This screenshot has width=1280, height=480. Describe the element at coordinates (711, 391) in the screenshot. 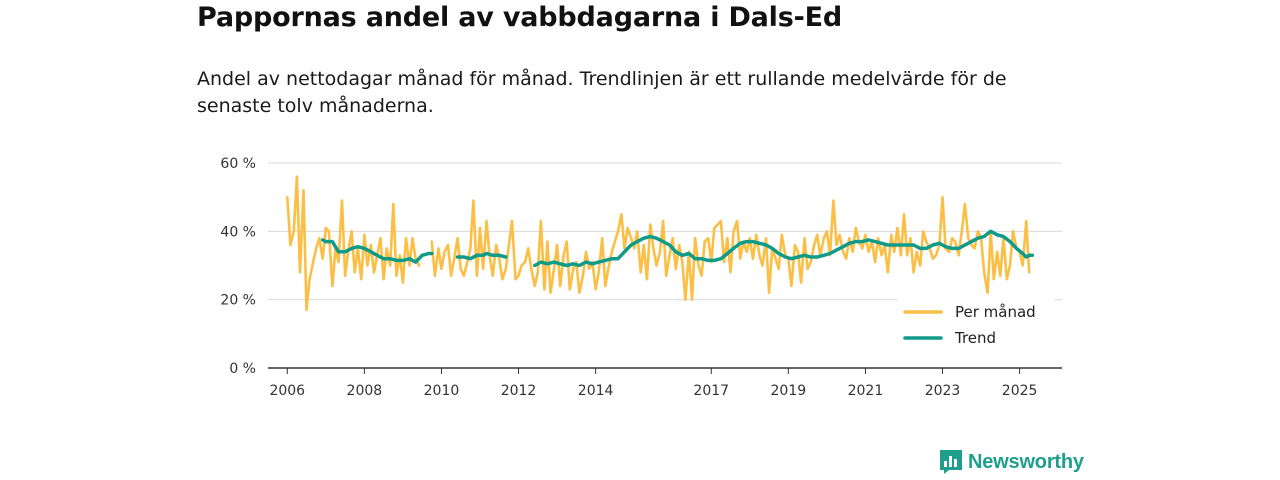

I see `x-tick-label: 2017` at that location.